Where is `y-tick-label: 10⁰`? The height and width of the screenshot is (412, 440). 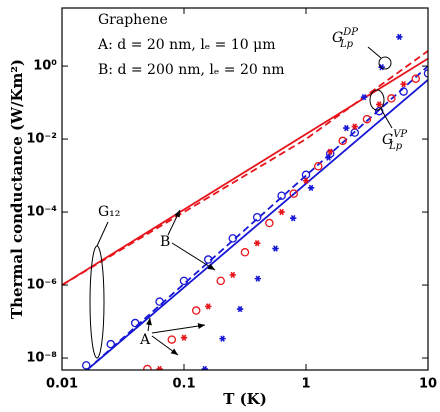 y-tick-label: 10⁰ is located at coordinates (45, 66).